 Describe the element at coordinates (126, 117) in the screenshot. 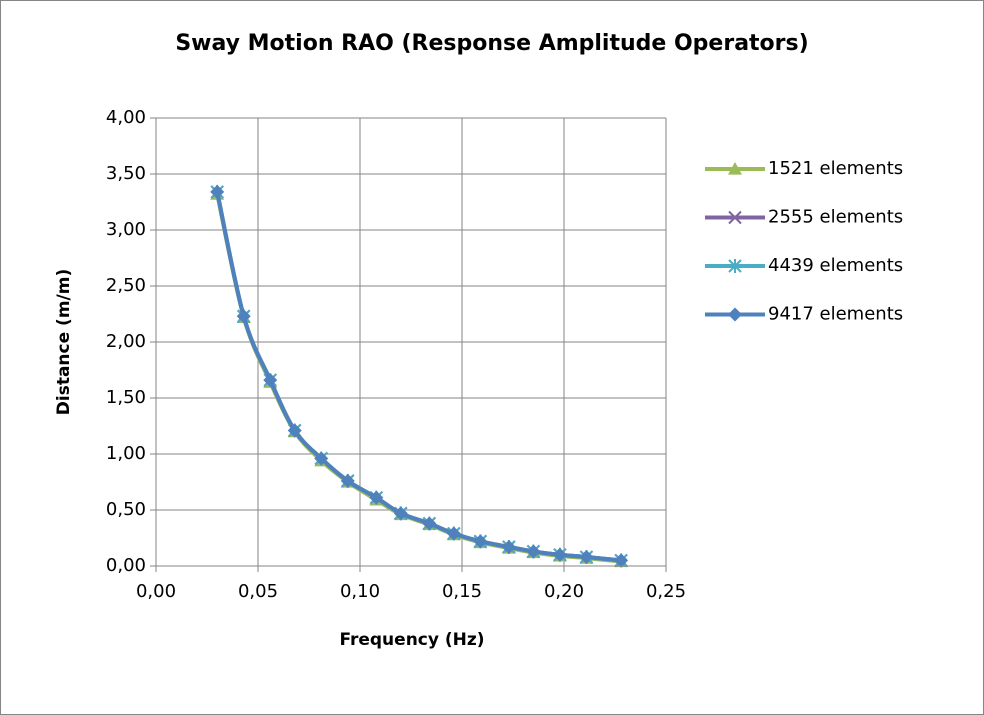

I see `y-tick-label: 4,00` at that location.